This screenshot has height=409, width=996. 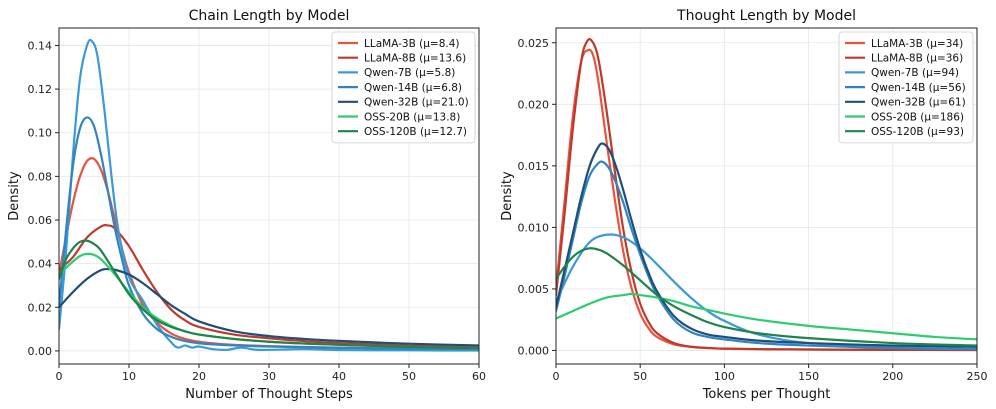 What do you see at coordinates (412, 117) in the screenshot?
I see `legend-entry: OSS-20B (μ=13.8)` at bounding box center [412, 117].